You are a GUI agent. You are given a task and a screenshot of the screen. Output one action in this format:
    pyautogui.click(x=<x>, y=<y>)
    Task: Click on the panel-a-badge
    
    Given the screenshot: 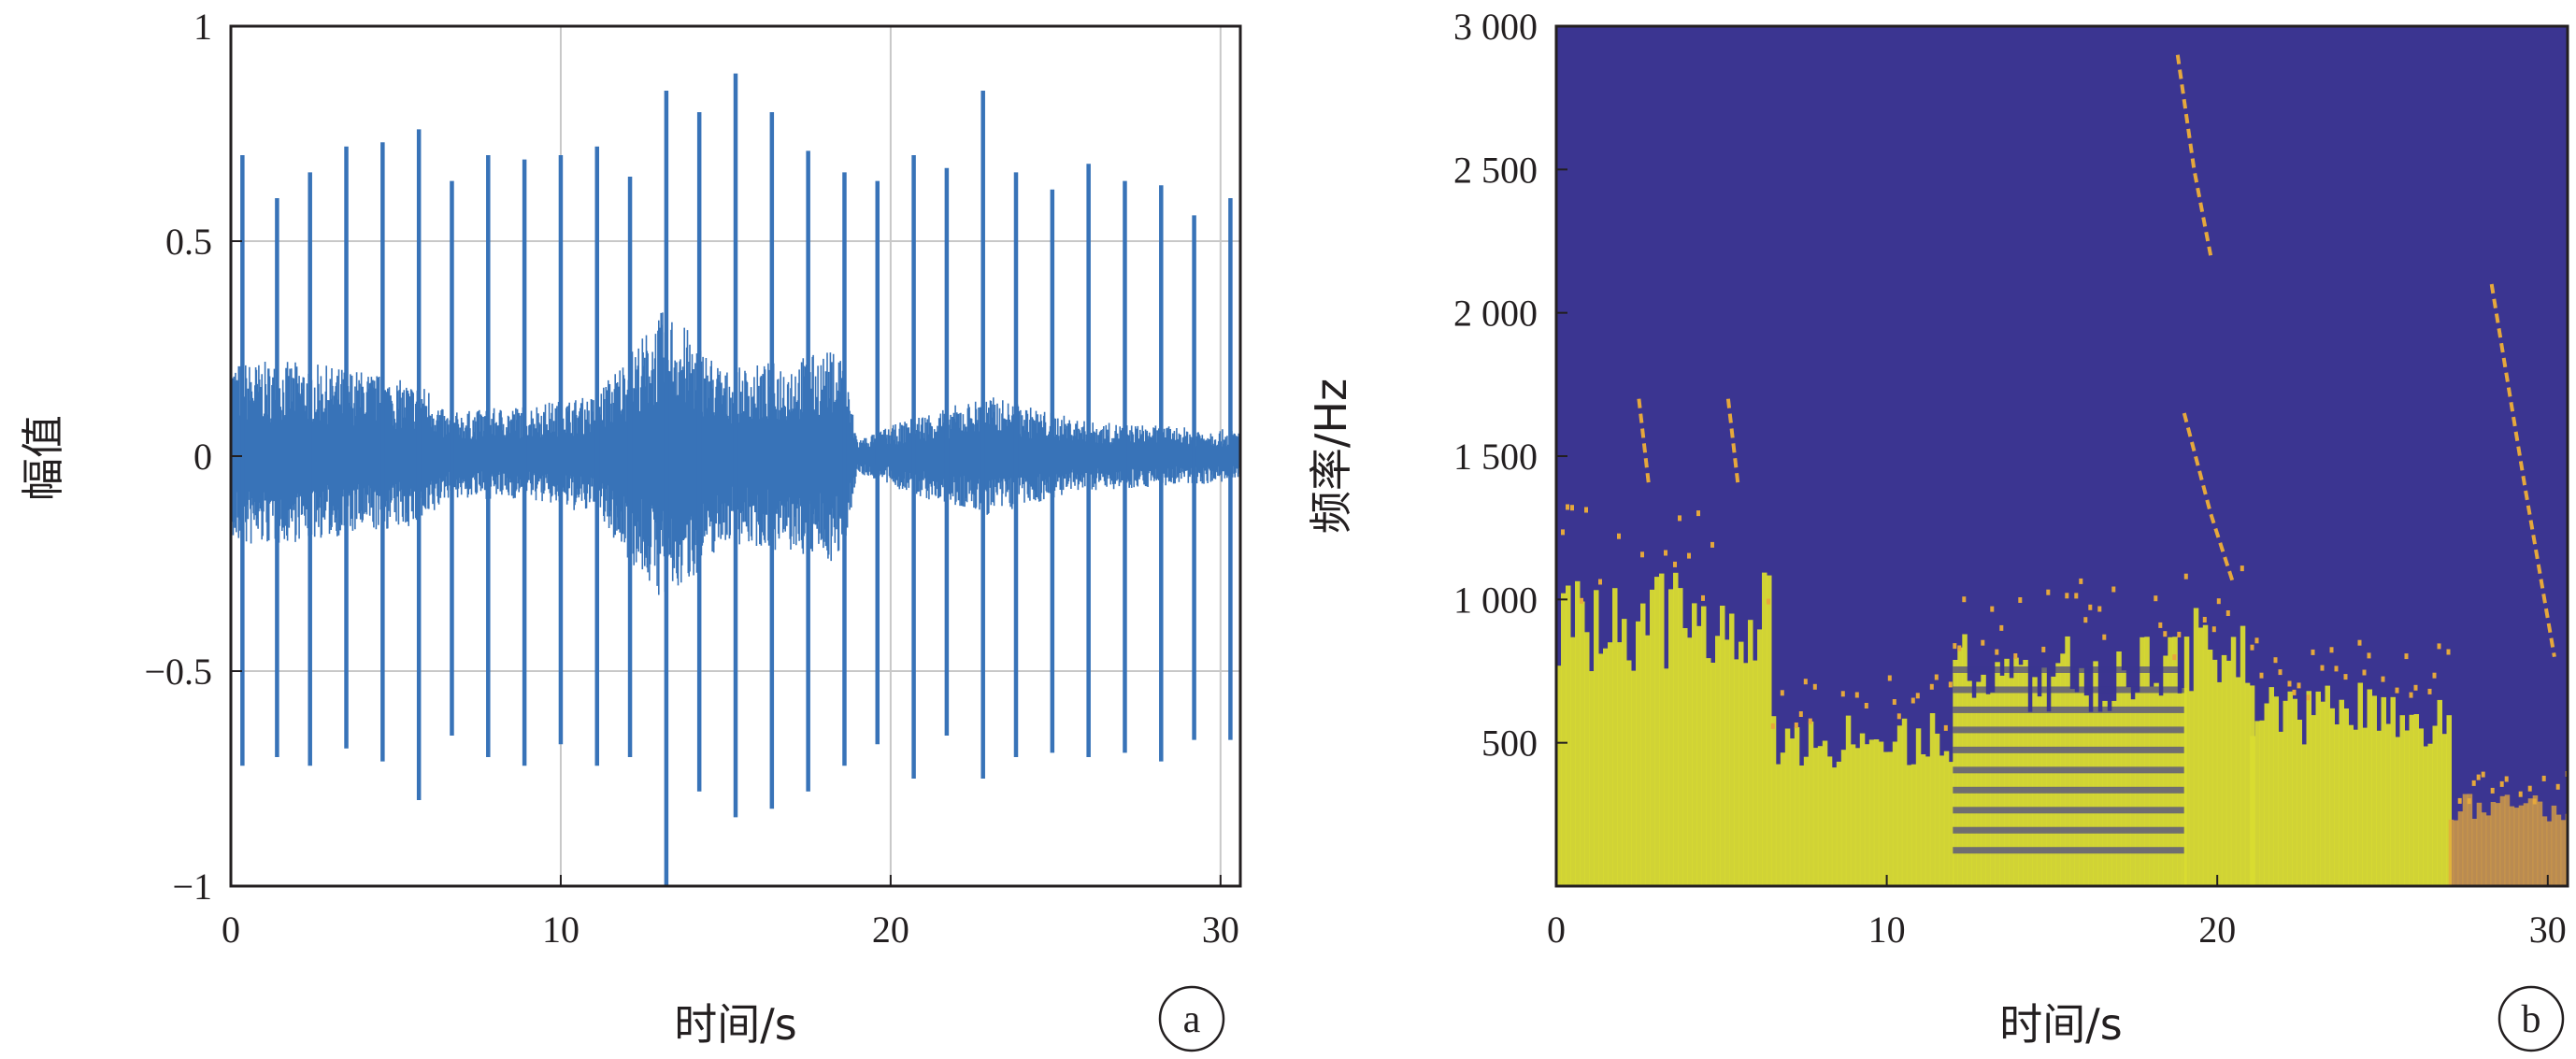 What is the action you would take?
    pyautogui.click(x=1191, y=1018)
    